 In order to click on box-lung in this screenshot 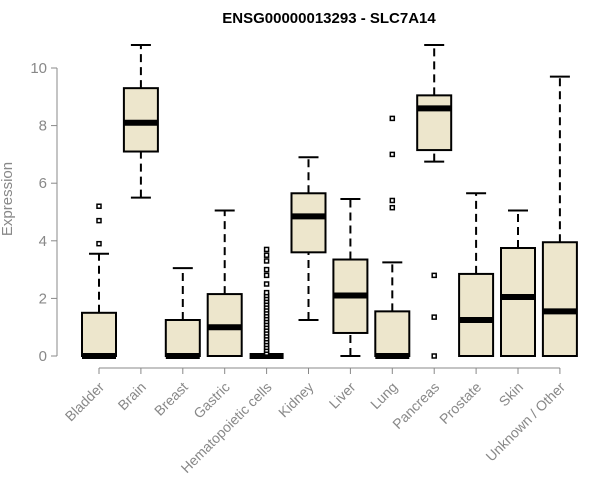, I will do `click(392, 237)`.